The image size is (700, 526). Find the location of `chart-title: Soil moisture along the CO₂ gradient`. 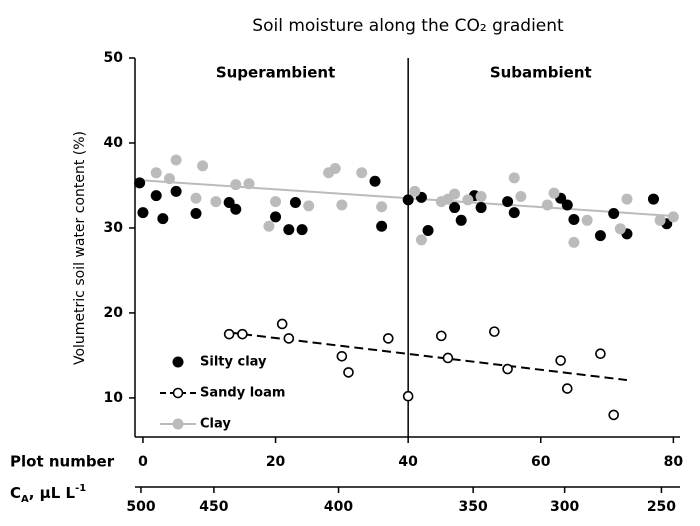

chart-title: Soil moisture along the CO₂ gradient is located at coordinates (408, 26).